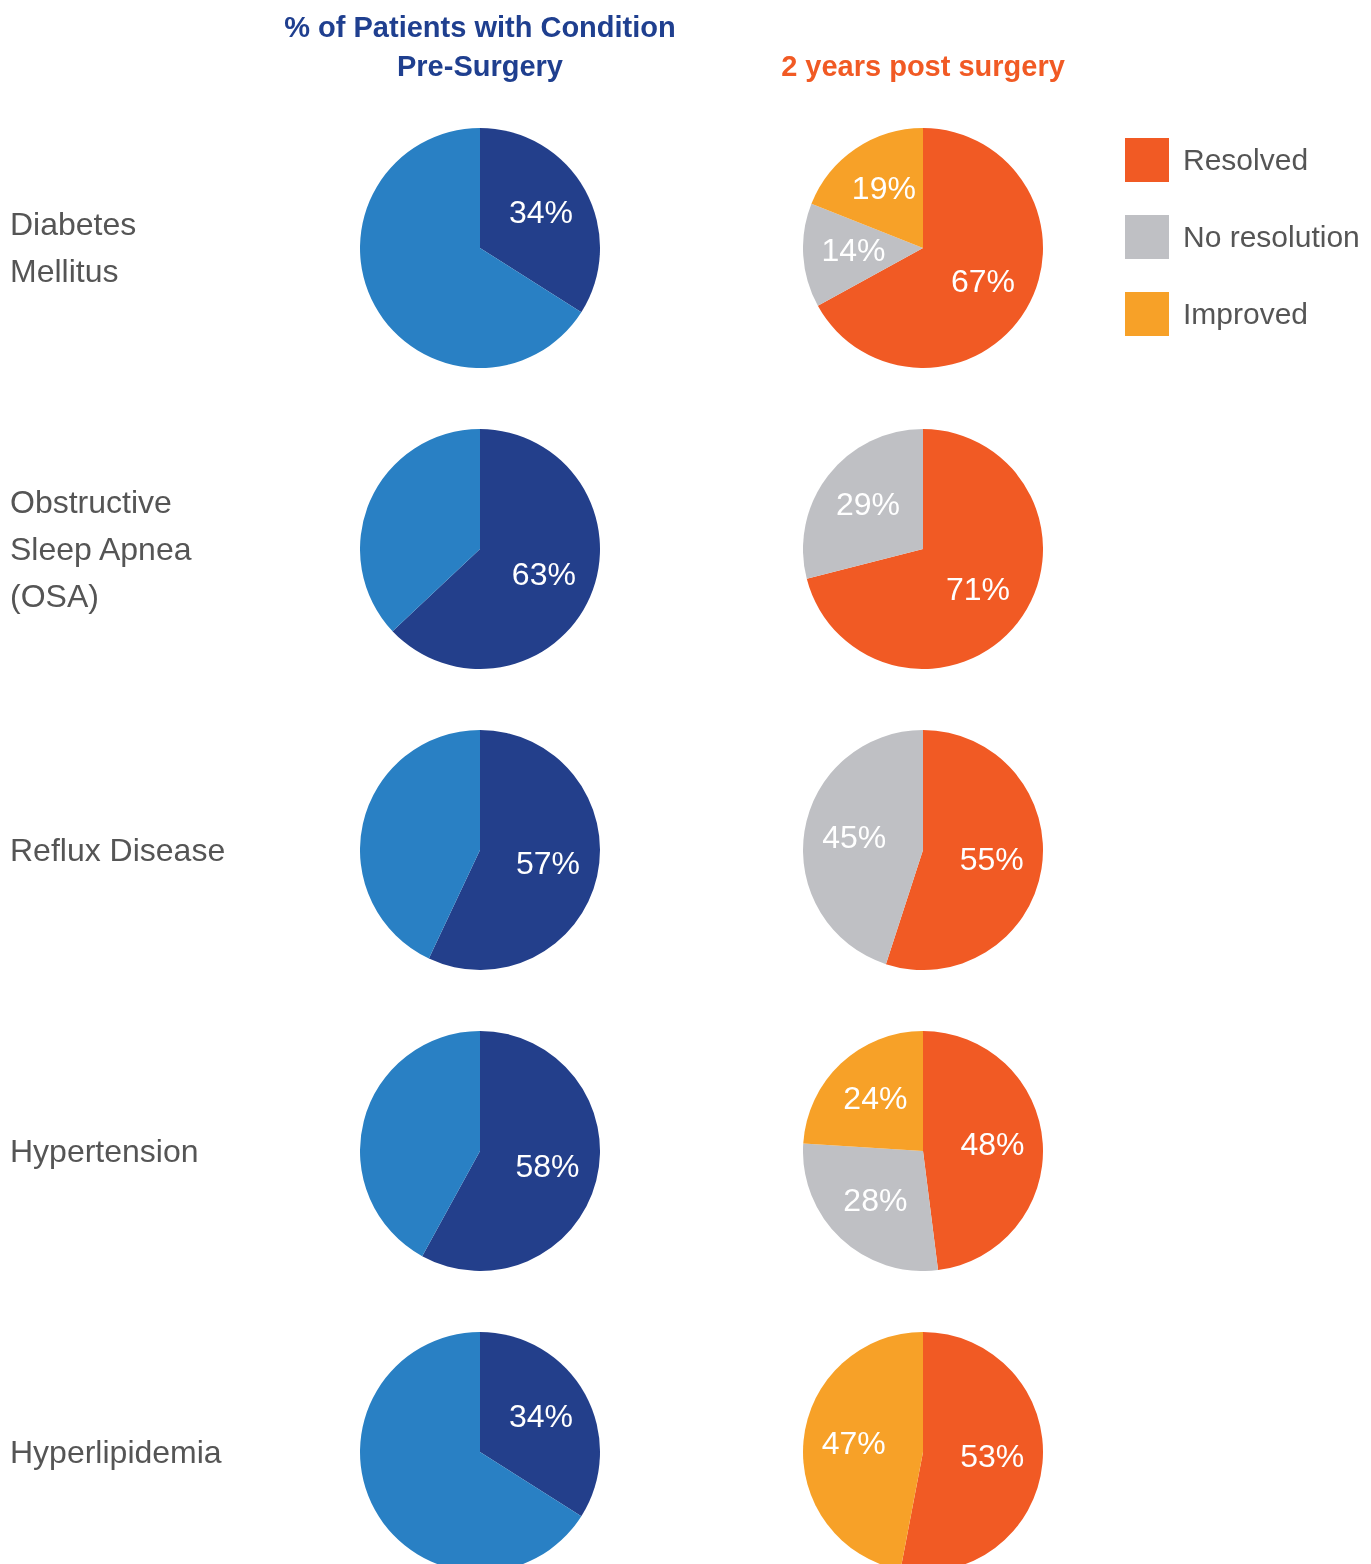 This screenshot has height=1564, width=1371. I want to click on legend-label: Improved, so click(1246, 314).